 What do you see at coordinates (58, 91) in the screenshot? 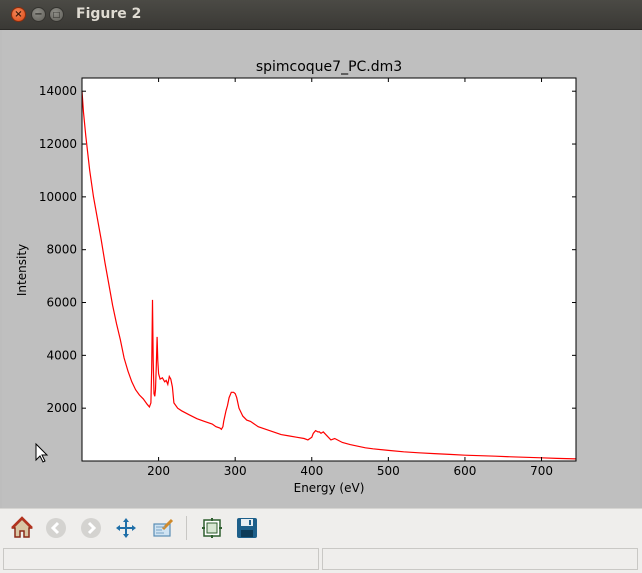
I see `y-tick-label: 14000` at bounding box center [58, 91].